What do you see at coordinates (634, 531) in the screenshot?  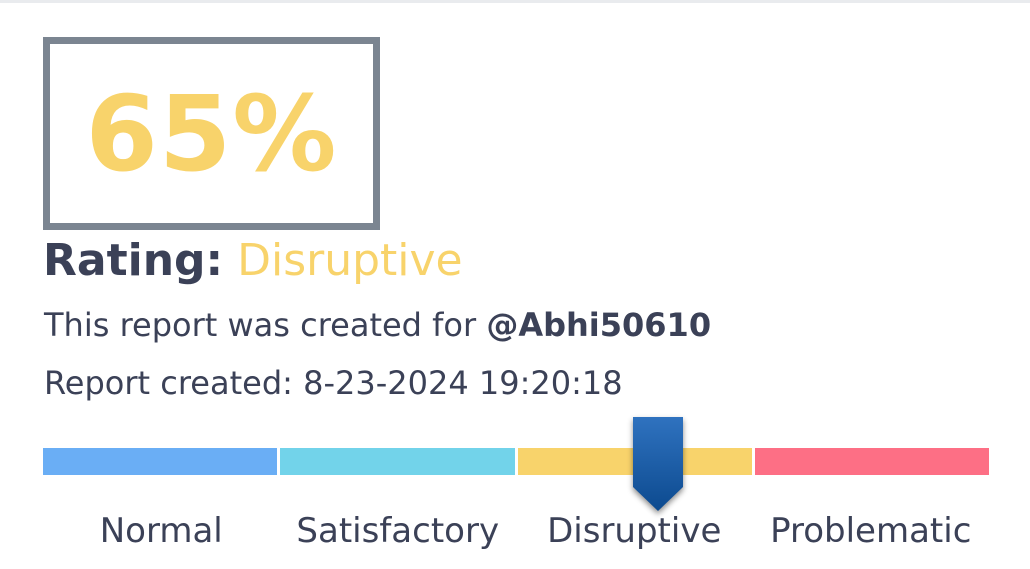 I see `scale-label-disruptive: Disruptive` at bounding box center [634, 531].